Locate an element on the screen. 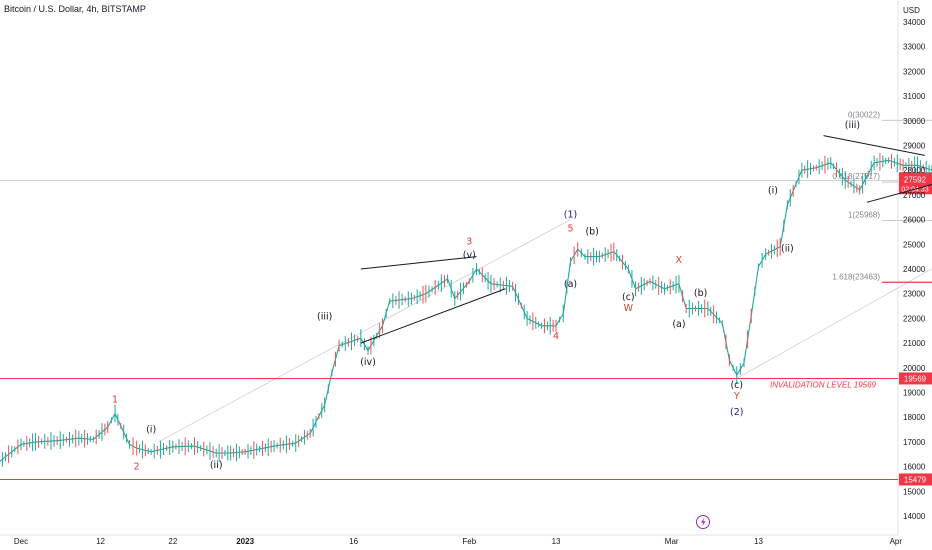  chart-title: Bitcoin / U.S. Dollar, 4h, BITSTAMP is located at coordinates (75, 9).